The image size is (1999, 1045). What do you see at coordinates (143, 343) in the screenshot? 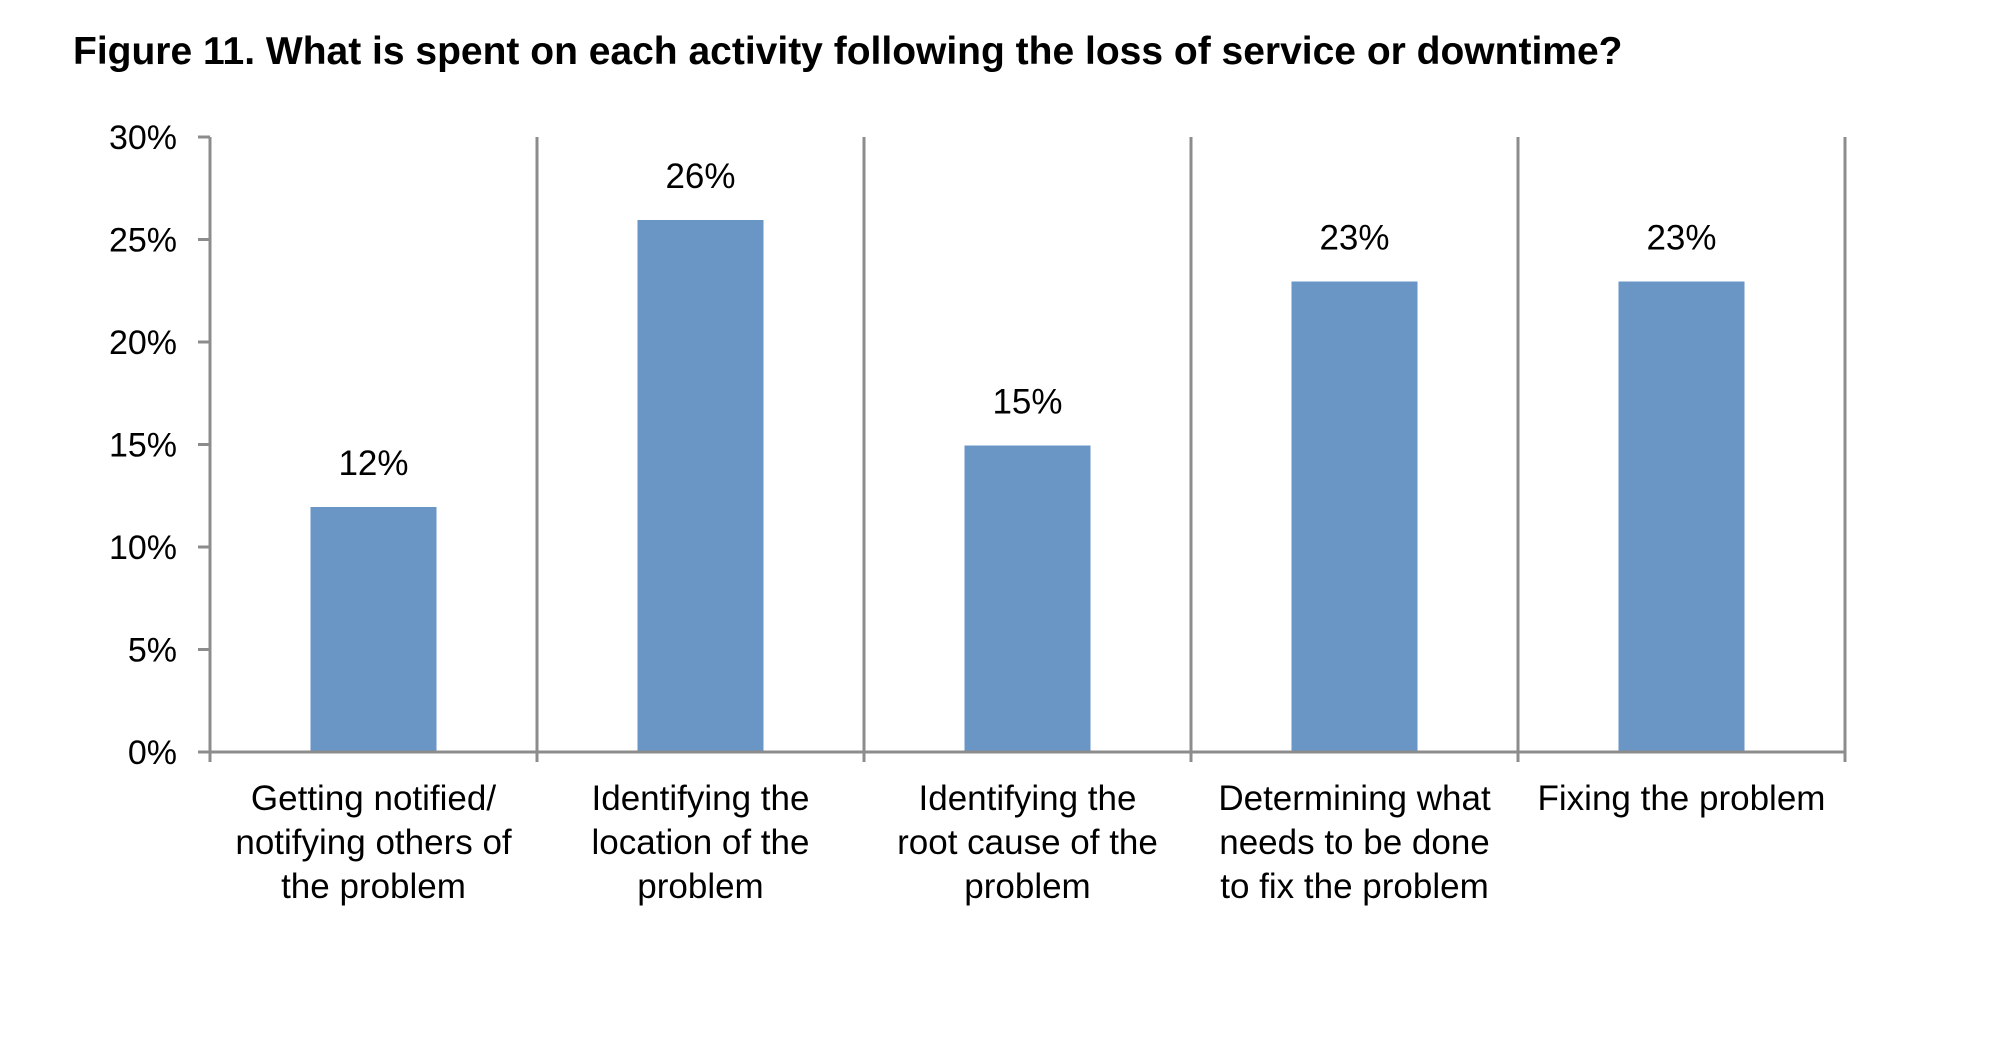
I see `y-tick-label: 20%` at bounding box center [143, 343].